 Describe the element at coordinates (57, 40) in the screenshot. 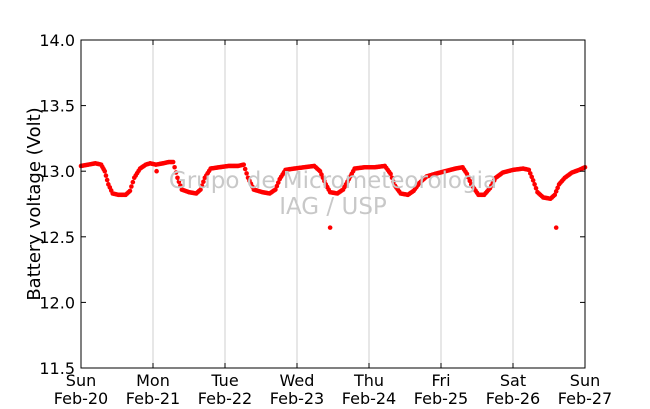

I see `y-tick-label: 14.0` at that location.